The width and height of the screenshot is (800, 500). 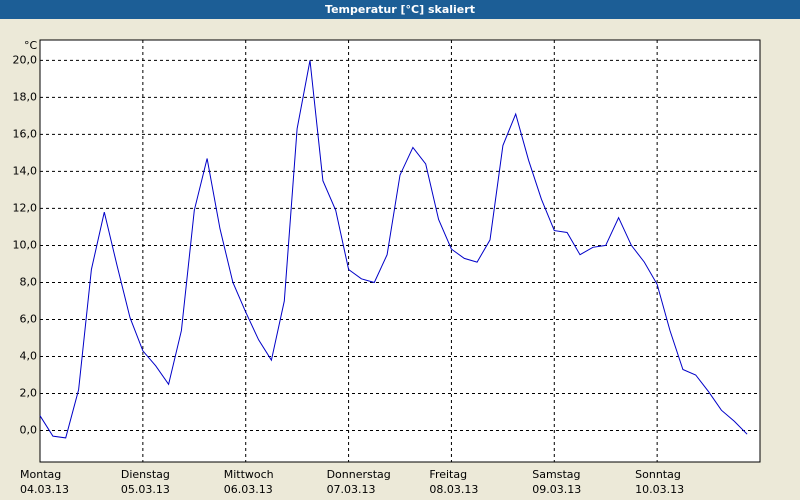 I want to click on x-date-label: 09.03.13, so click(x=556, y=489).